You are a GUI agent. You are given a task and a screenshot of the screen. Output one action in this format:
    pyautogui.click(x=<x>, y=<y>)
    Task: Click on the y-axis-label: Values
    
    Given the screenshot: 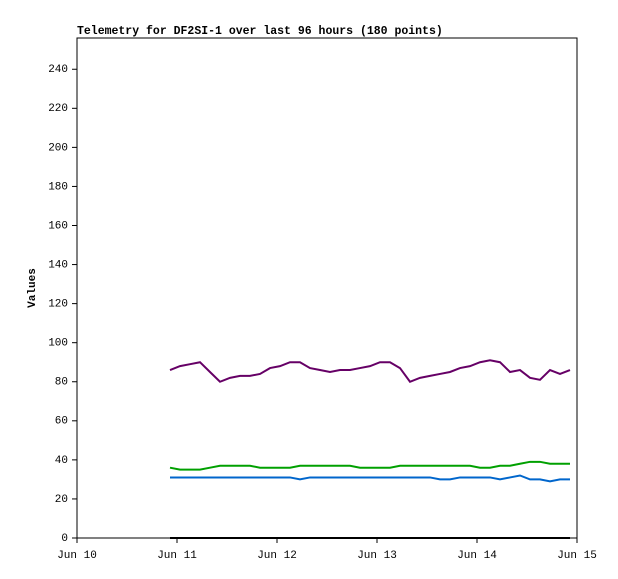 What is the action you would take?
    pyautogui.click(x=33, y=288)
    